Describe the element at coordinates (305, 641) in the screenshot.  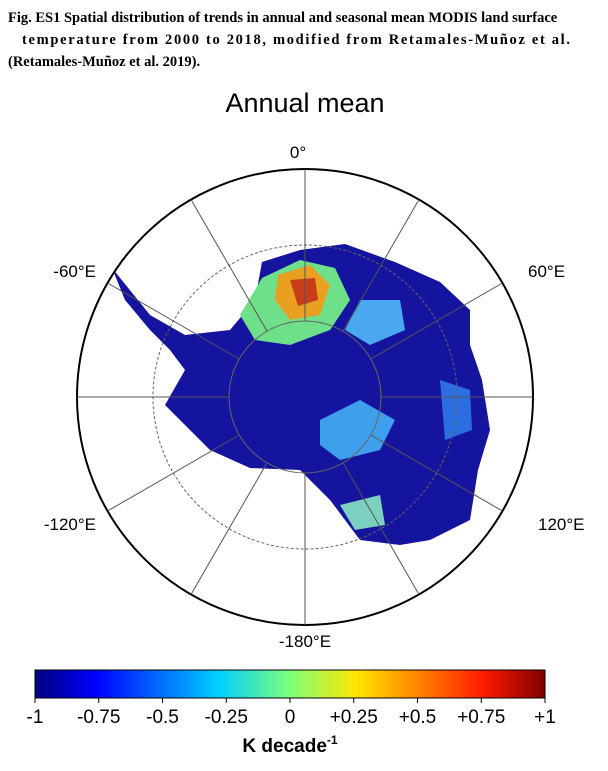
I see `longitude-label: -180°E` at that location.